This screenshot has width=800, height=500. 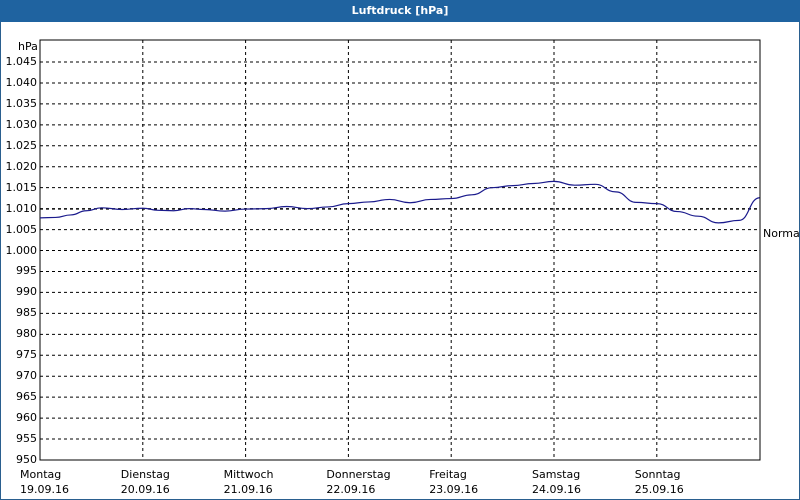 What do you see at coordinates (26, 334) in the screenshot?
I see `y-tick-label: 980` at bounding box center [26, 334].